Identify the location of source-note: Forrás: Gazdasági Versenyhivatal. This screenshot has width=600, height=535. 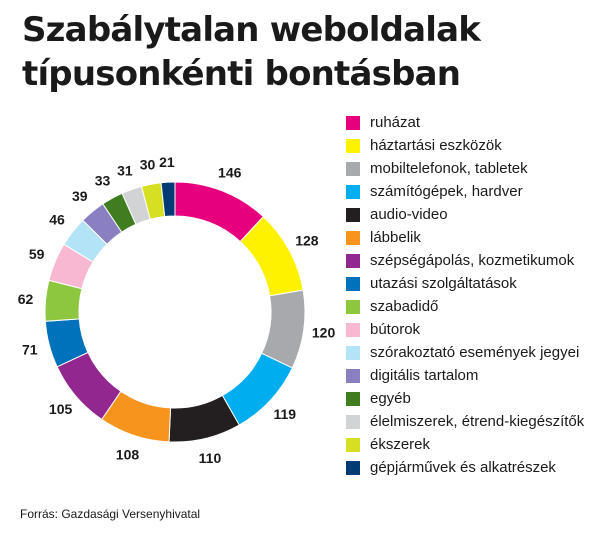
(110, 514).